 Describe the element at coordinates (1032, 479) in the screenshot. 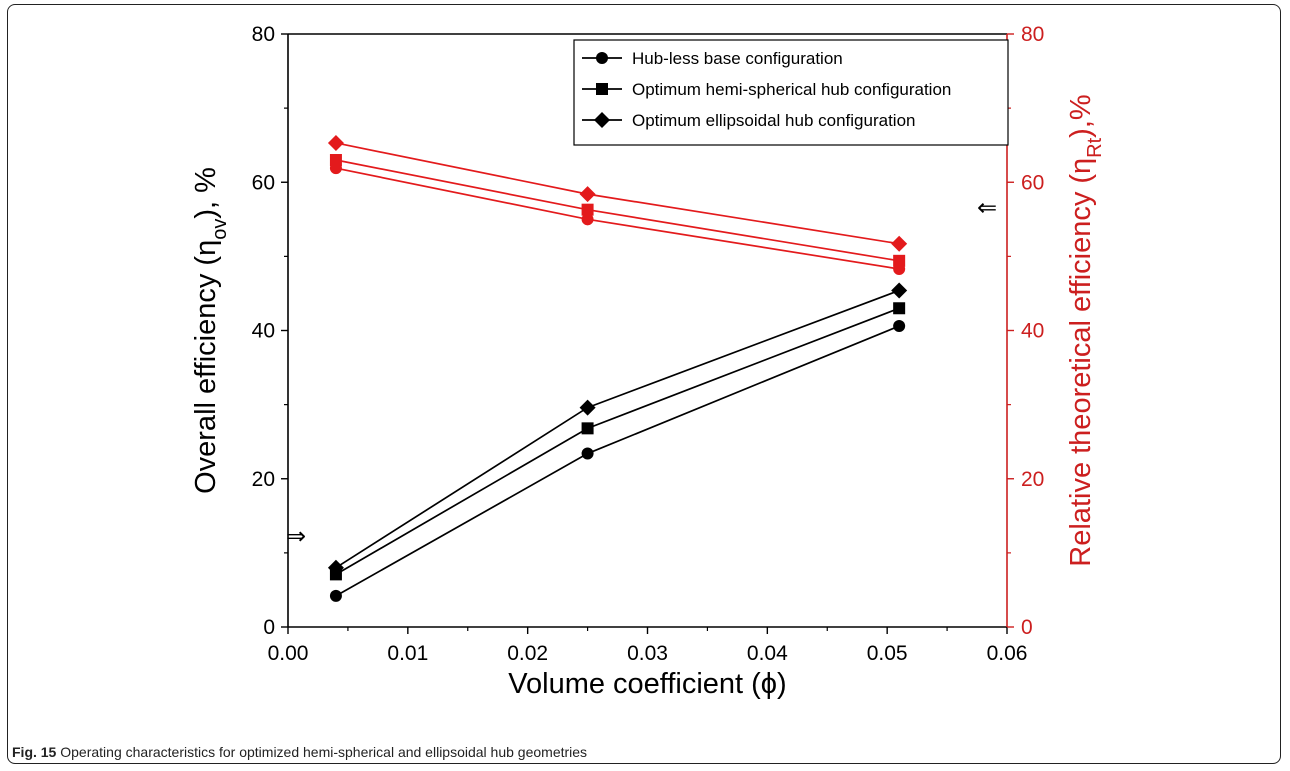

I see `y-right-tick-label: 20` at that location.